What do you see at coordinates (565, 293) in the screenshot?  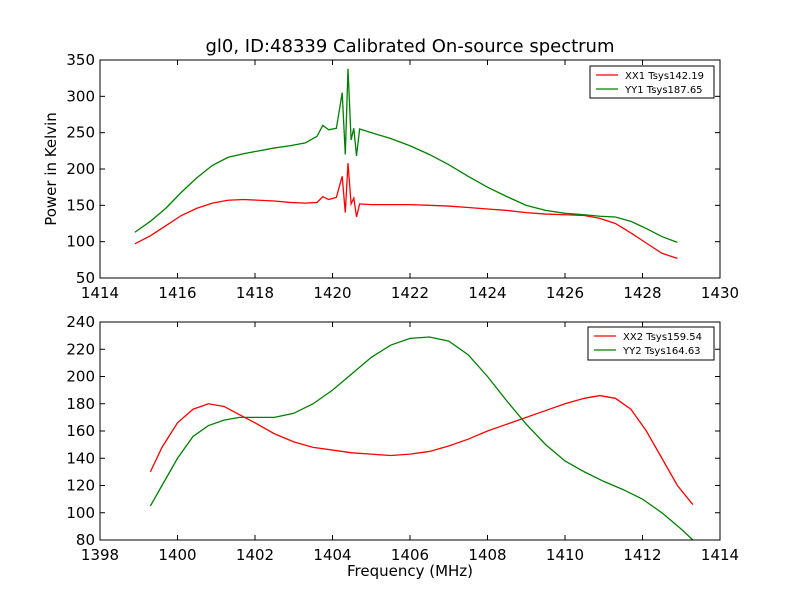 I see `x-tick-label: 1426` at bounding box center [565, 293].